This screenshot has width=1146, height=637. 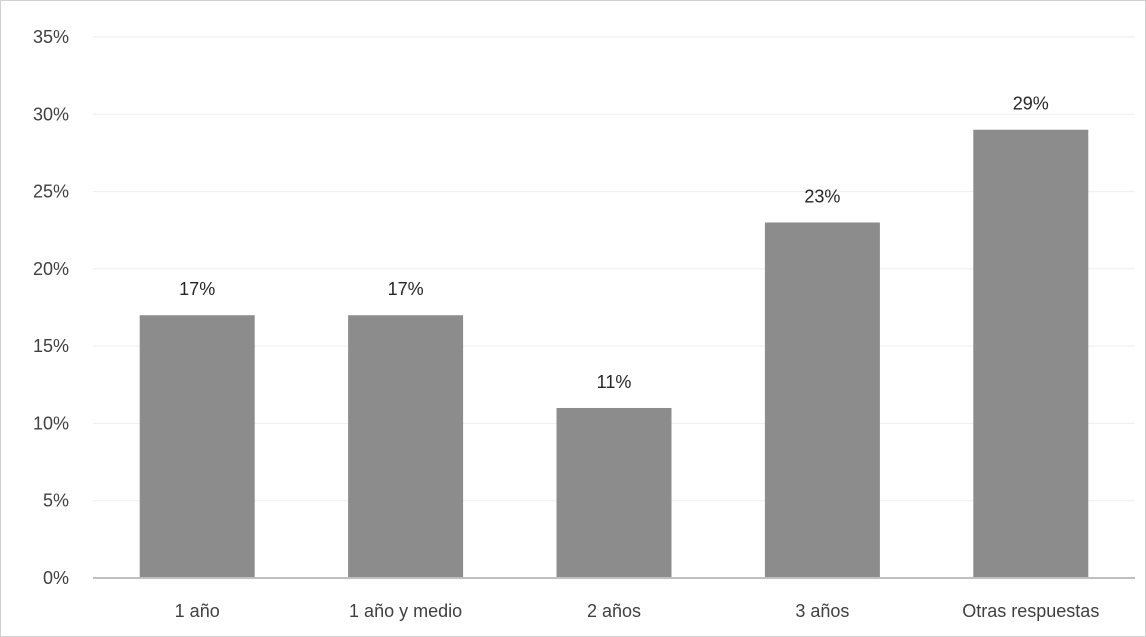 What do you see at coordinates (614, 382) in the screenshot?
I see `data-label: 11%` at bounding box center [614, 382].